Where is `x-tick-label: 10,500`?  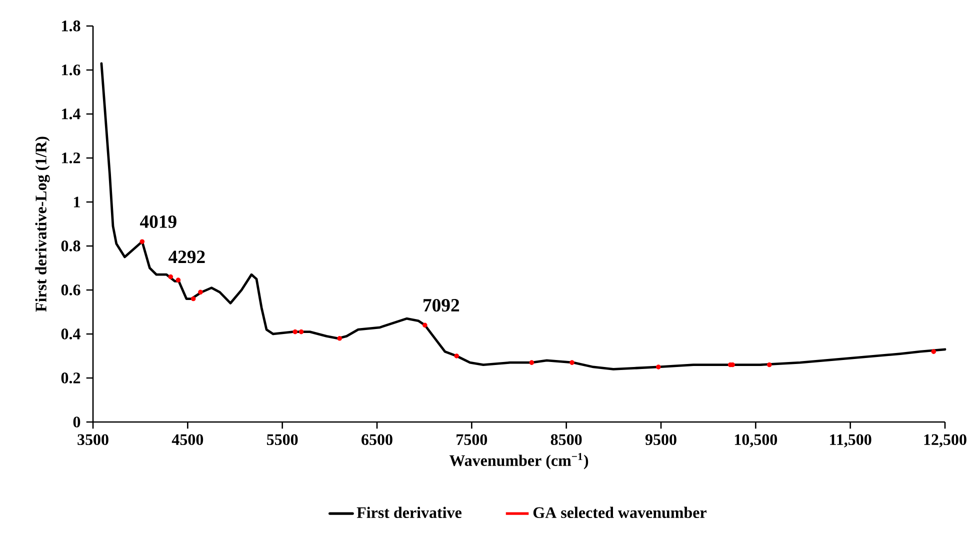 x-tick-label: 10,500 is located at coordinates (756, 441).